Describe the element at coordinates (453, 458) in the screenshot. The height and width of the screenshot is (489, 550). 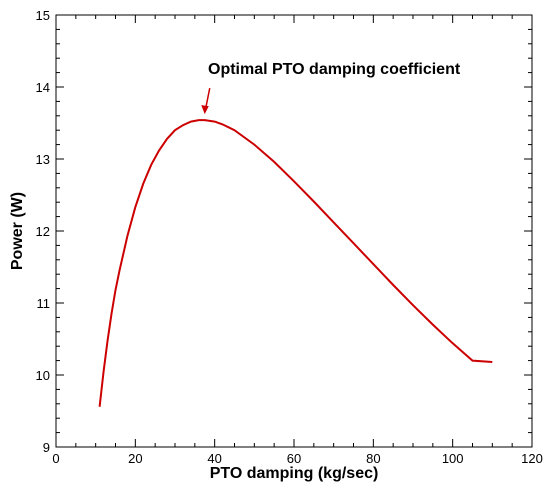
I see `x-tick-label: 100` at that location.